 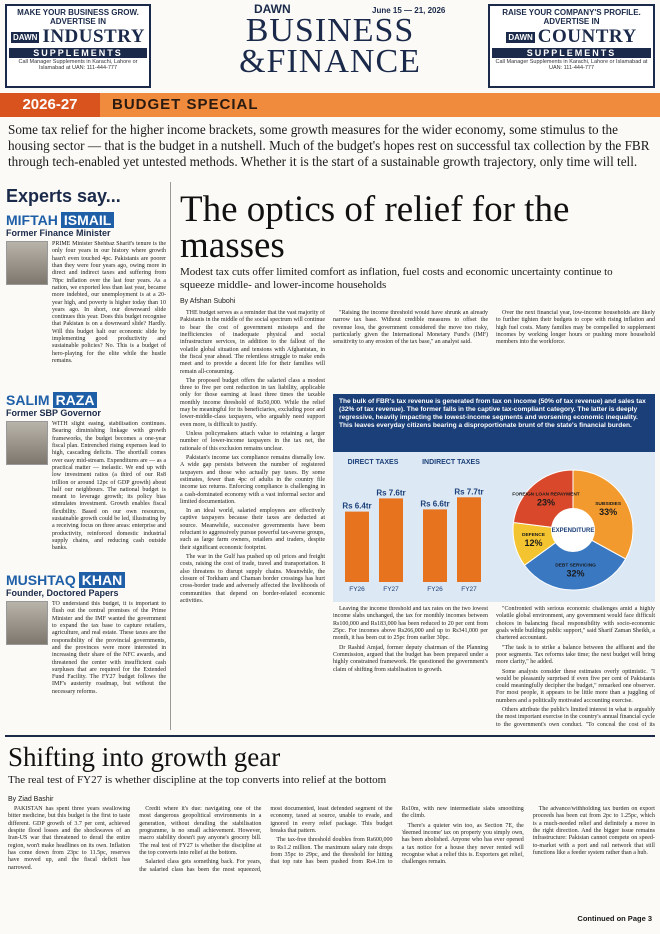 What do you see at coordinates (41, 580) in the screenshot?
I see `expert-first-name: MUSHTAQ` at bounding box center [41, 580].